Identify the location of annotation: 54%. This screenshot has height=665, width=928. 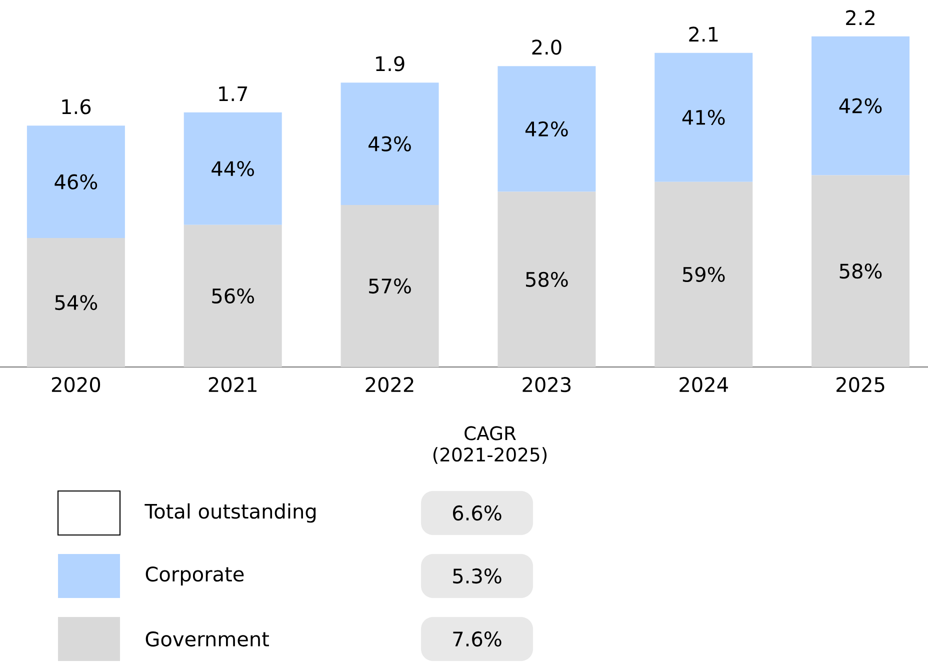
(76, 302).